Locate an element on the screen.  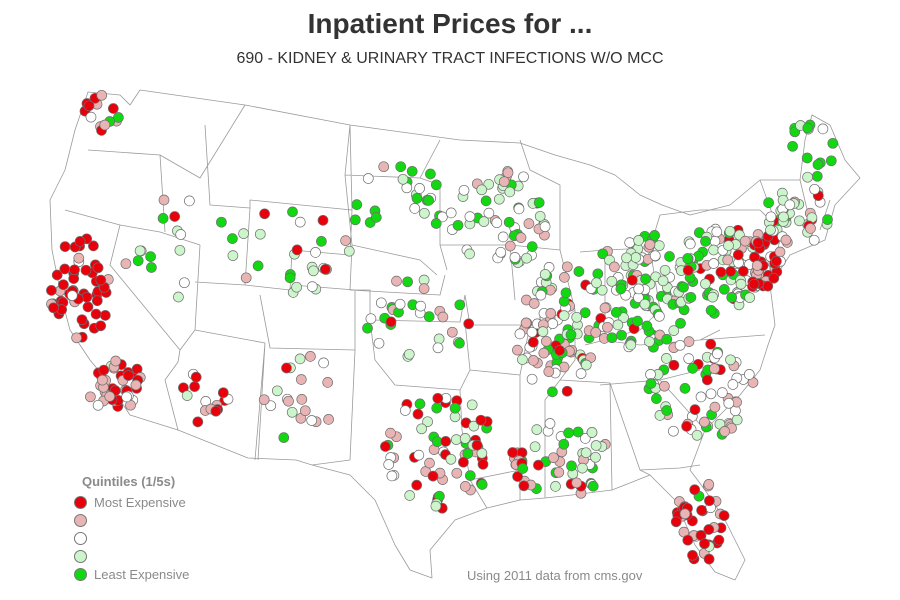
legend-label-1: Most Expensive is located at coordinates (140, 502).